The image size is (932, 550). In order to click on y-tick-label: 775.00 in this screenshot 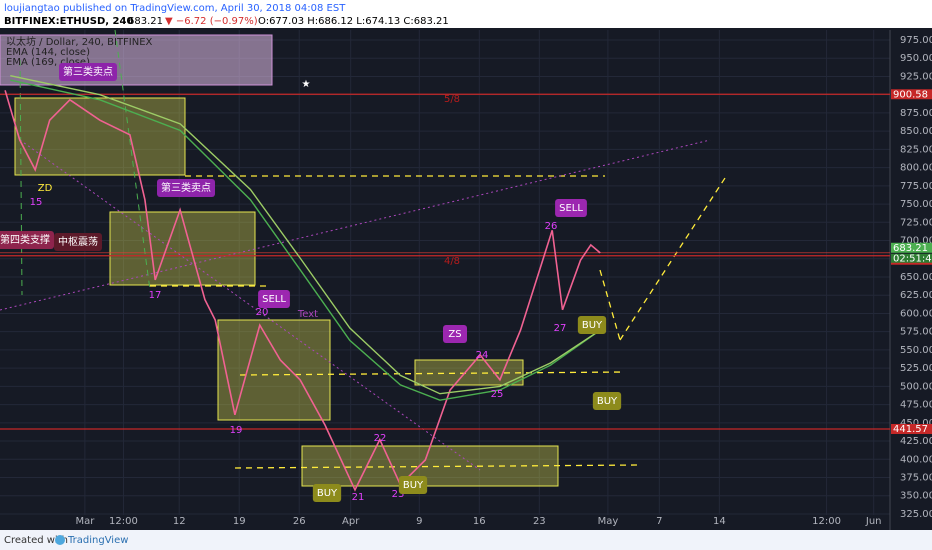, I will do `click(916, 186)`.